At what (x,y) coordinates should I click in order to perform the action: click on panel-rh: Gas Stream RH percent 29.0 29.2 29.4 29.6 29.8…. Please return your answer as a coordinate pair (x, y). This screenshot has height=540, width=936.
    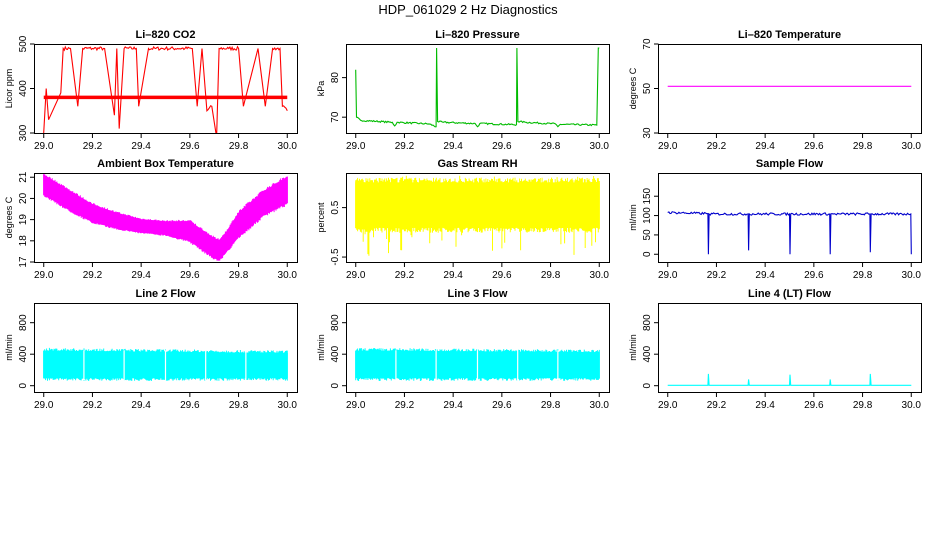
    Looking at the image, I should click on (463, 219).